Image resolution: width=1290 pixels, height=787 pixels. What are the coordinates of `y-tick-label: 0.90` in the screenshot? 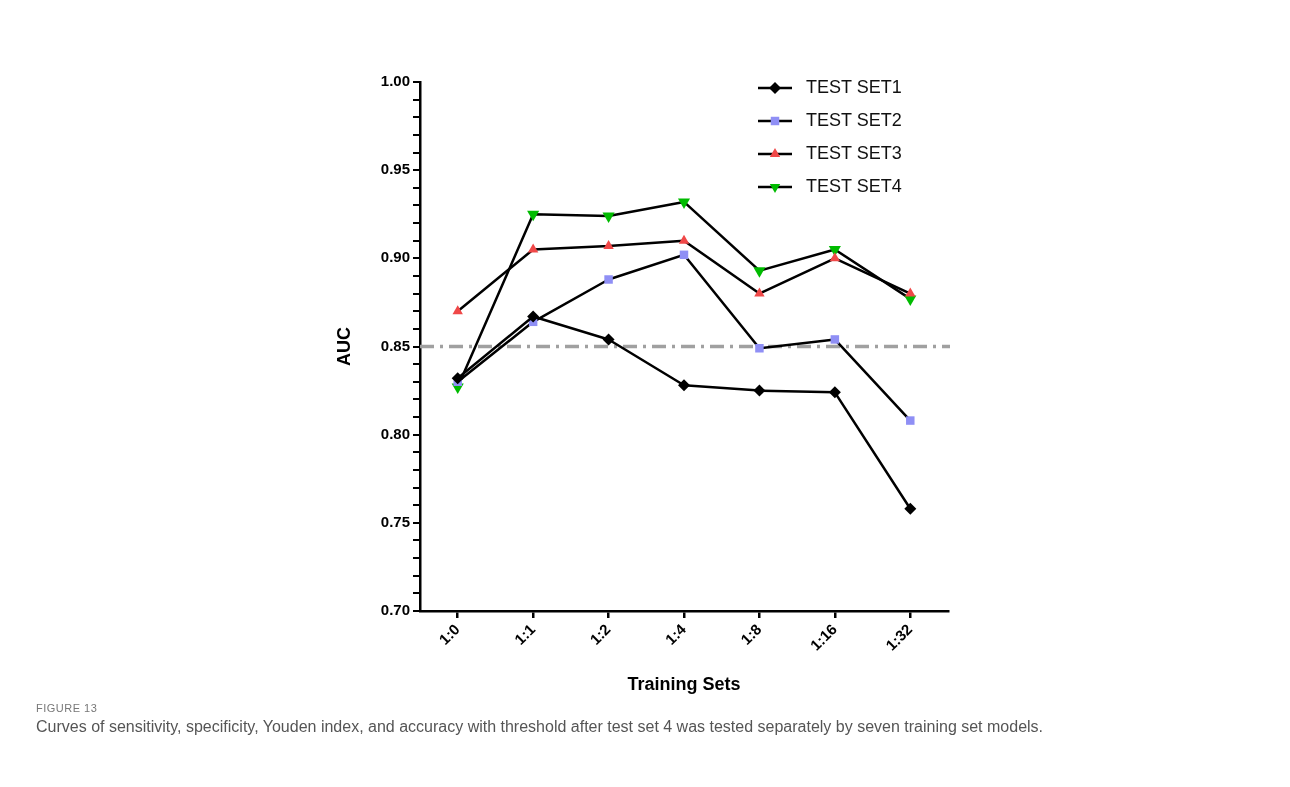 It's located at (395, 257).